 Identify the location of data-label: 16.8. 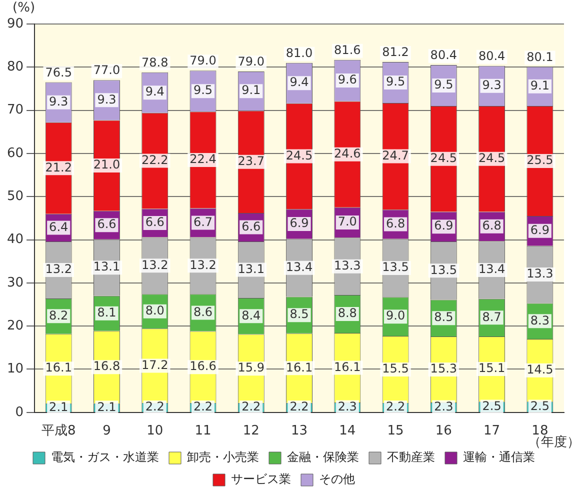
(106, 366).